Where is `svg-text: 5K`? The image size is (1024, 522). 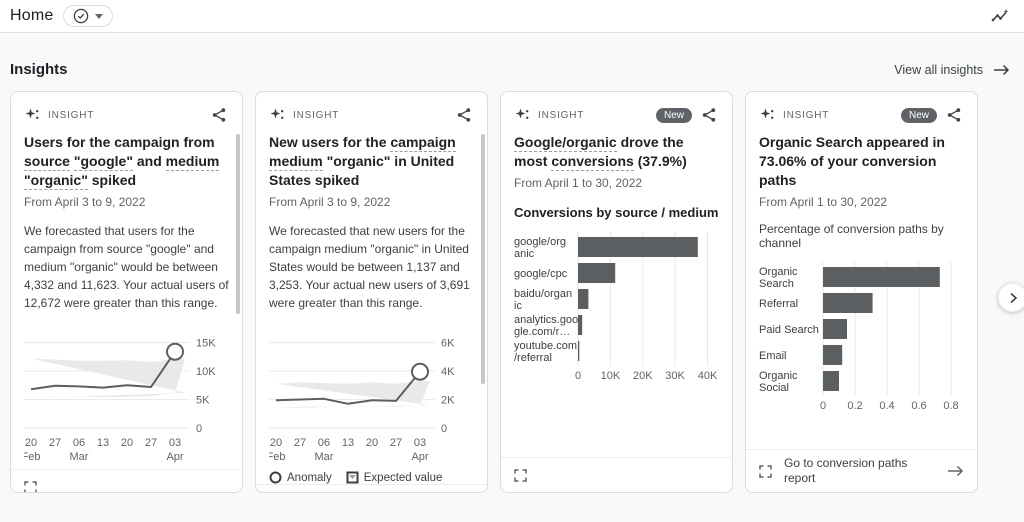 svg-text: 5K is located at coordinates (203, 401).